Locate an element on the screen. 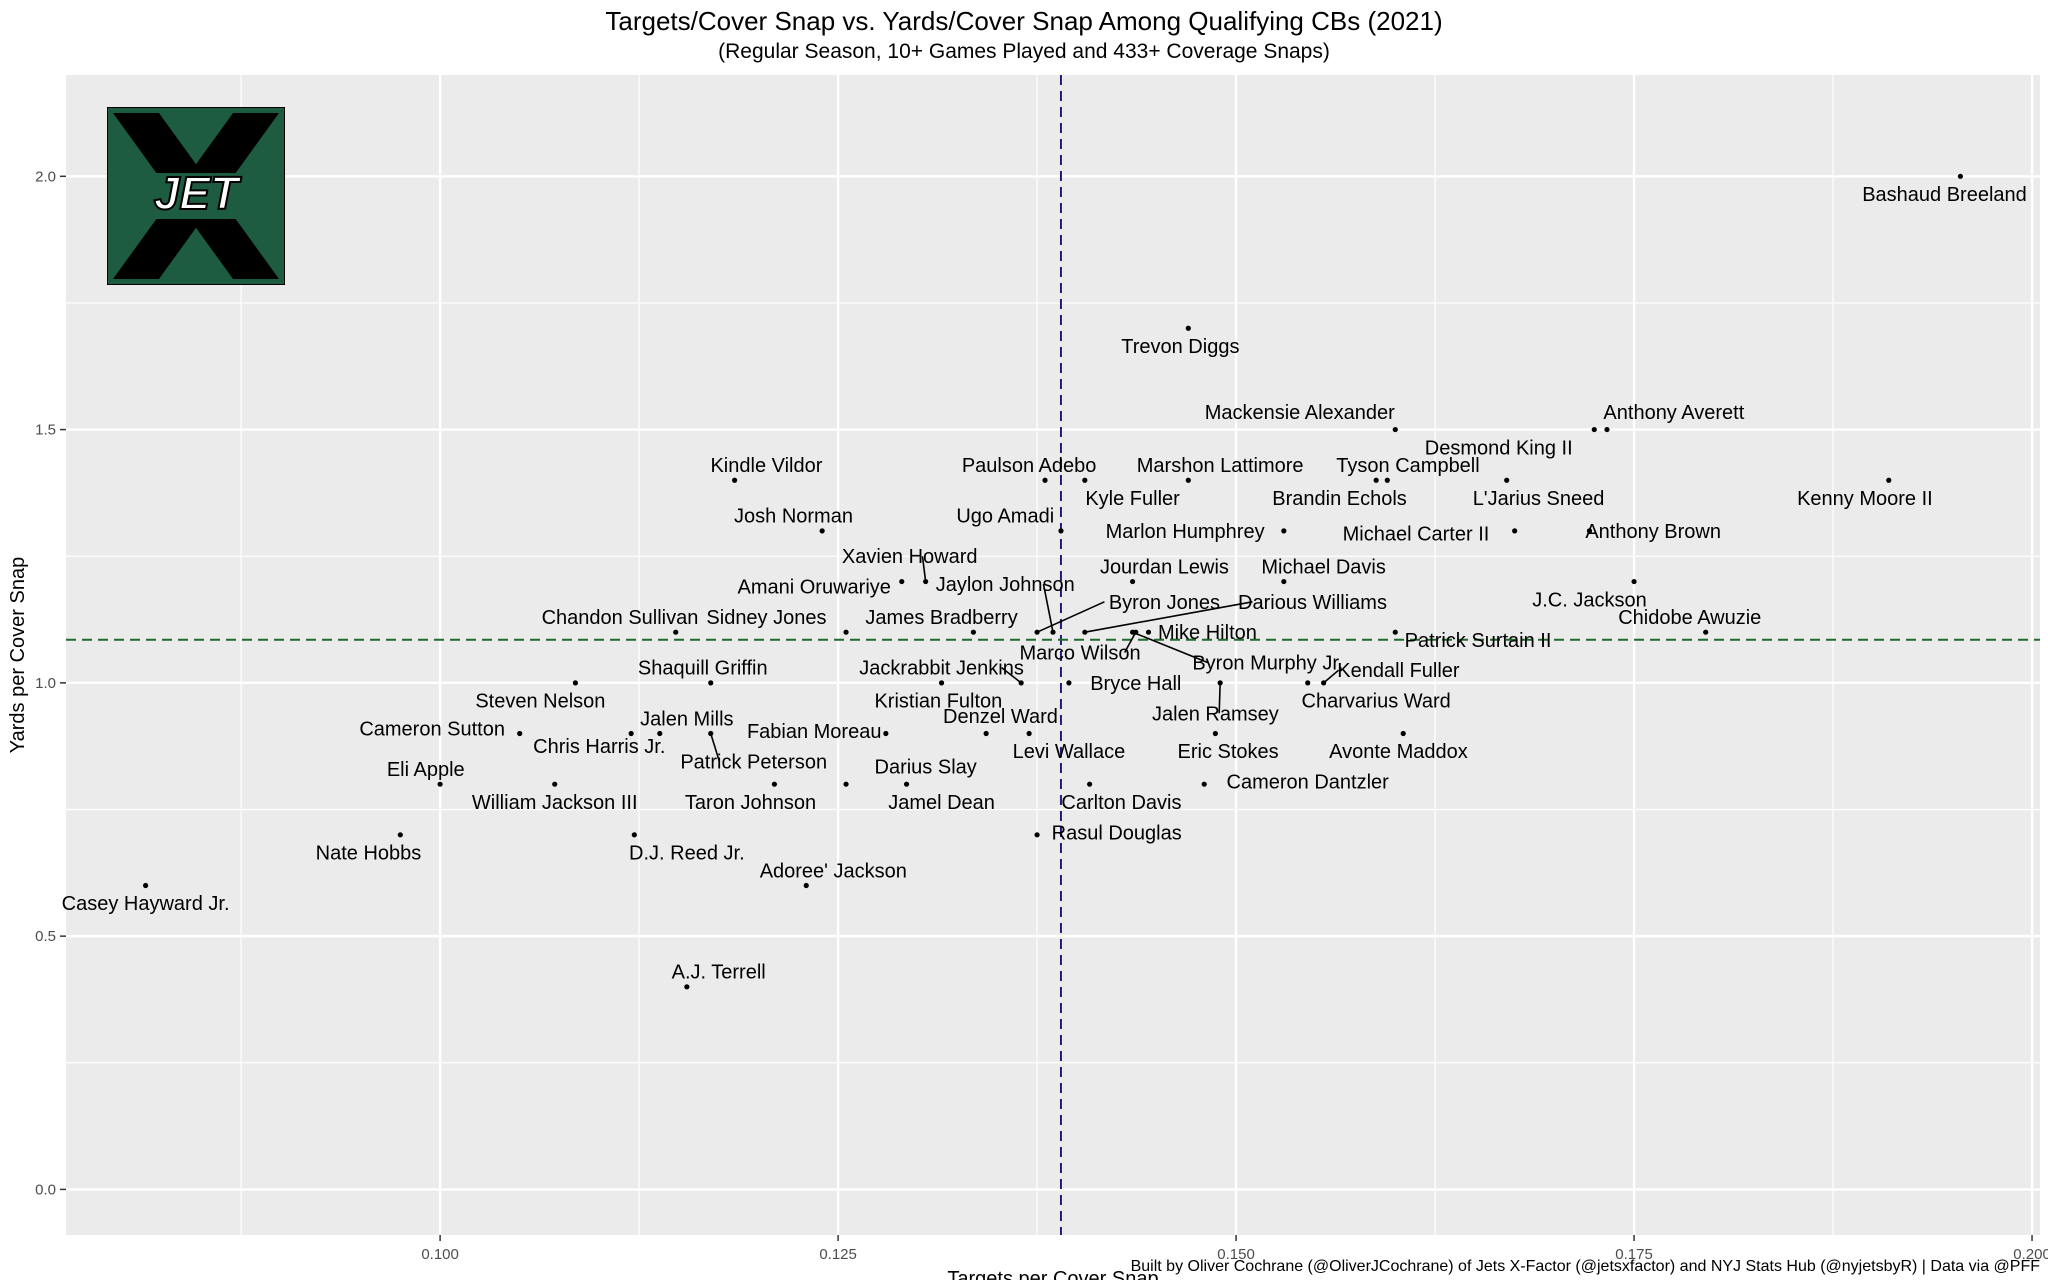 The height and width of the screenshot is (1280, 2048). logo-text: JET is located at coordinates (198, 193).